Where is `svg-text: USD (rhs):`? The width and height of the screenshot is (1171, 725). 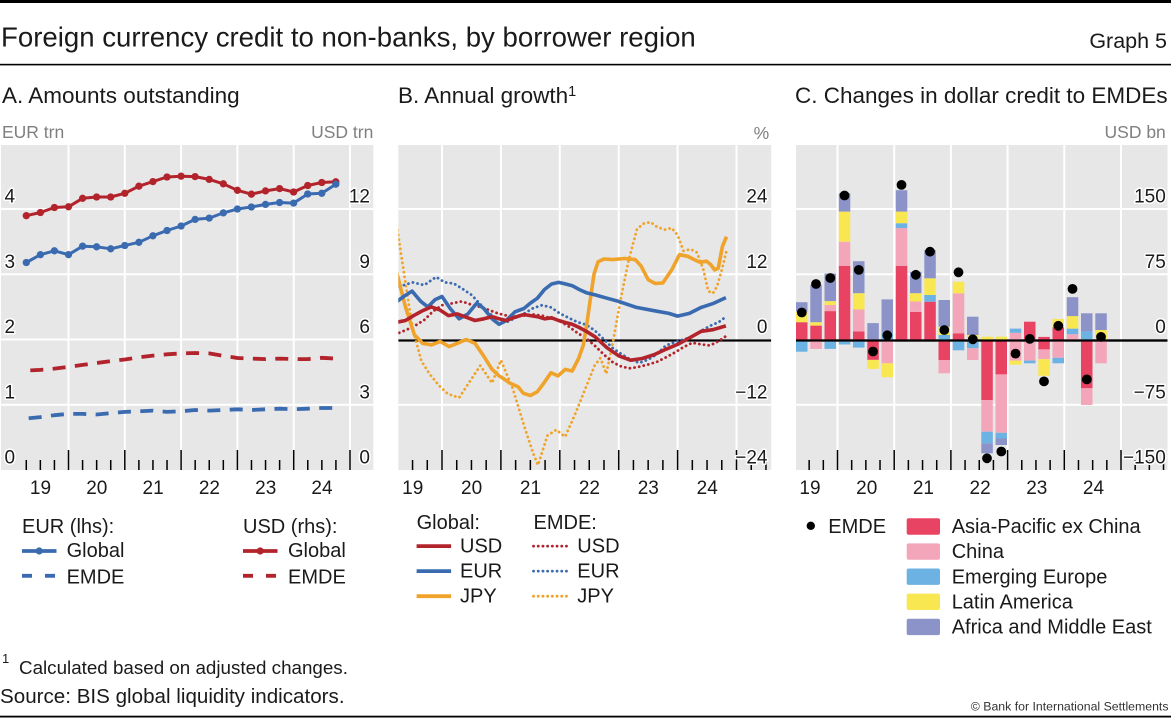 svg-text: USD (rhs): is located at coordinates (290, 527).